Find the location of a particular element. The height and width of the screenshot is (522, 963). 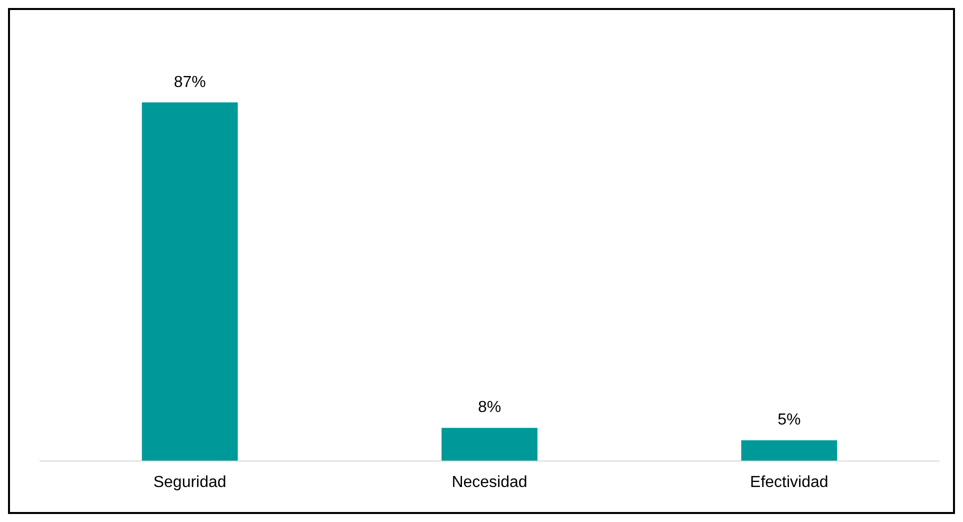

data-label: 8% is located at coordinates (490, 407).